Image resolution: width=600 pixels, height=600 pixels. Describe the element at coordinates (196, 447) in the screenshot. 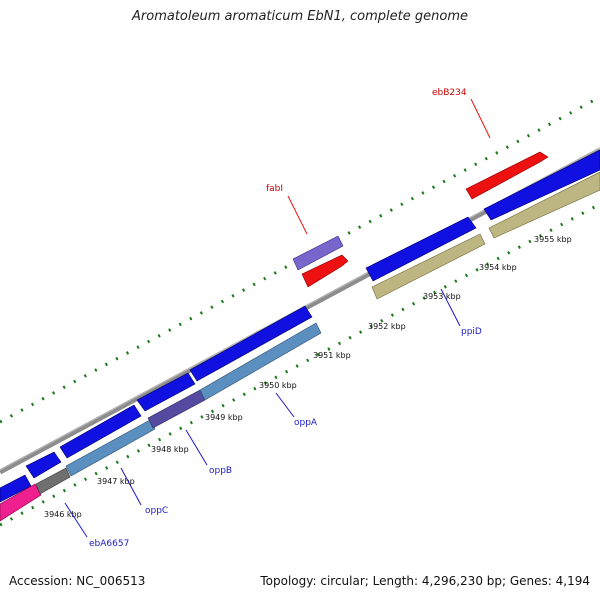

I see `leader-oppB` at that location.